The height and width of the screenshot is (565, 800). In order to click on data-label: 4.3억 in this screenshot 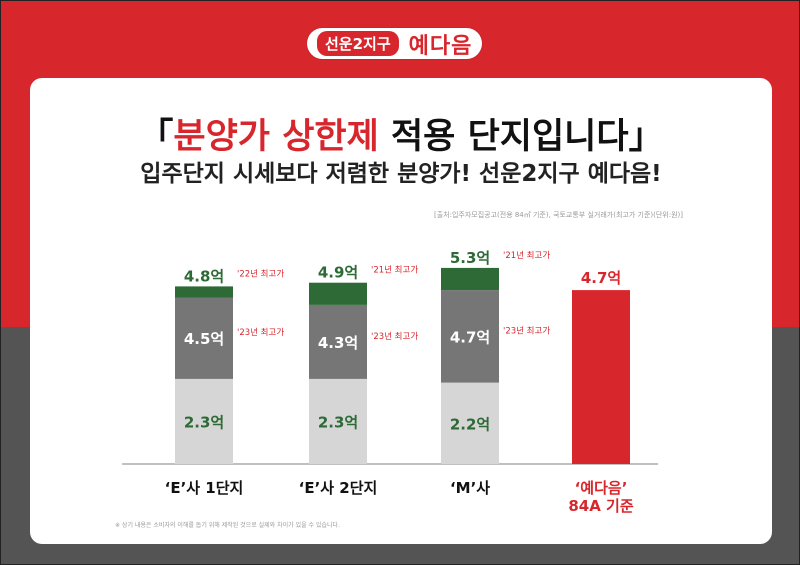, I will do `click(338, 343)`.